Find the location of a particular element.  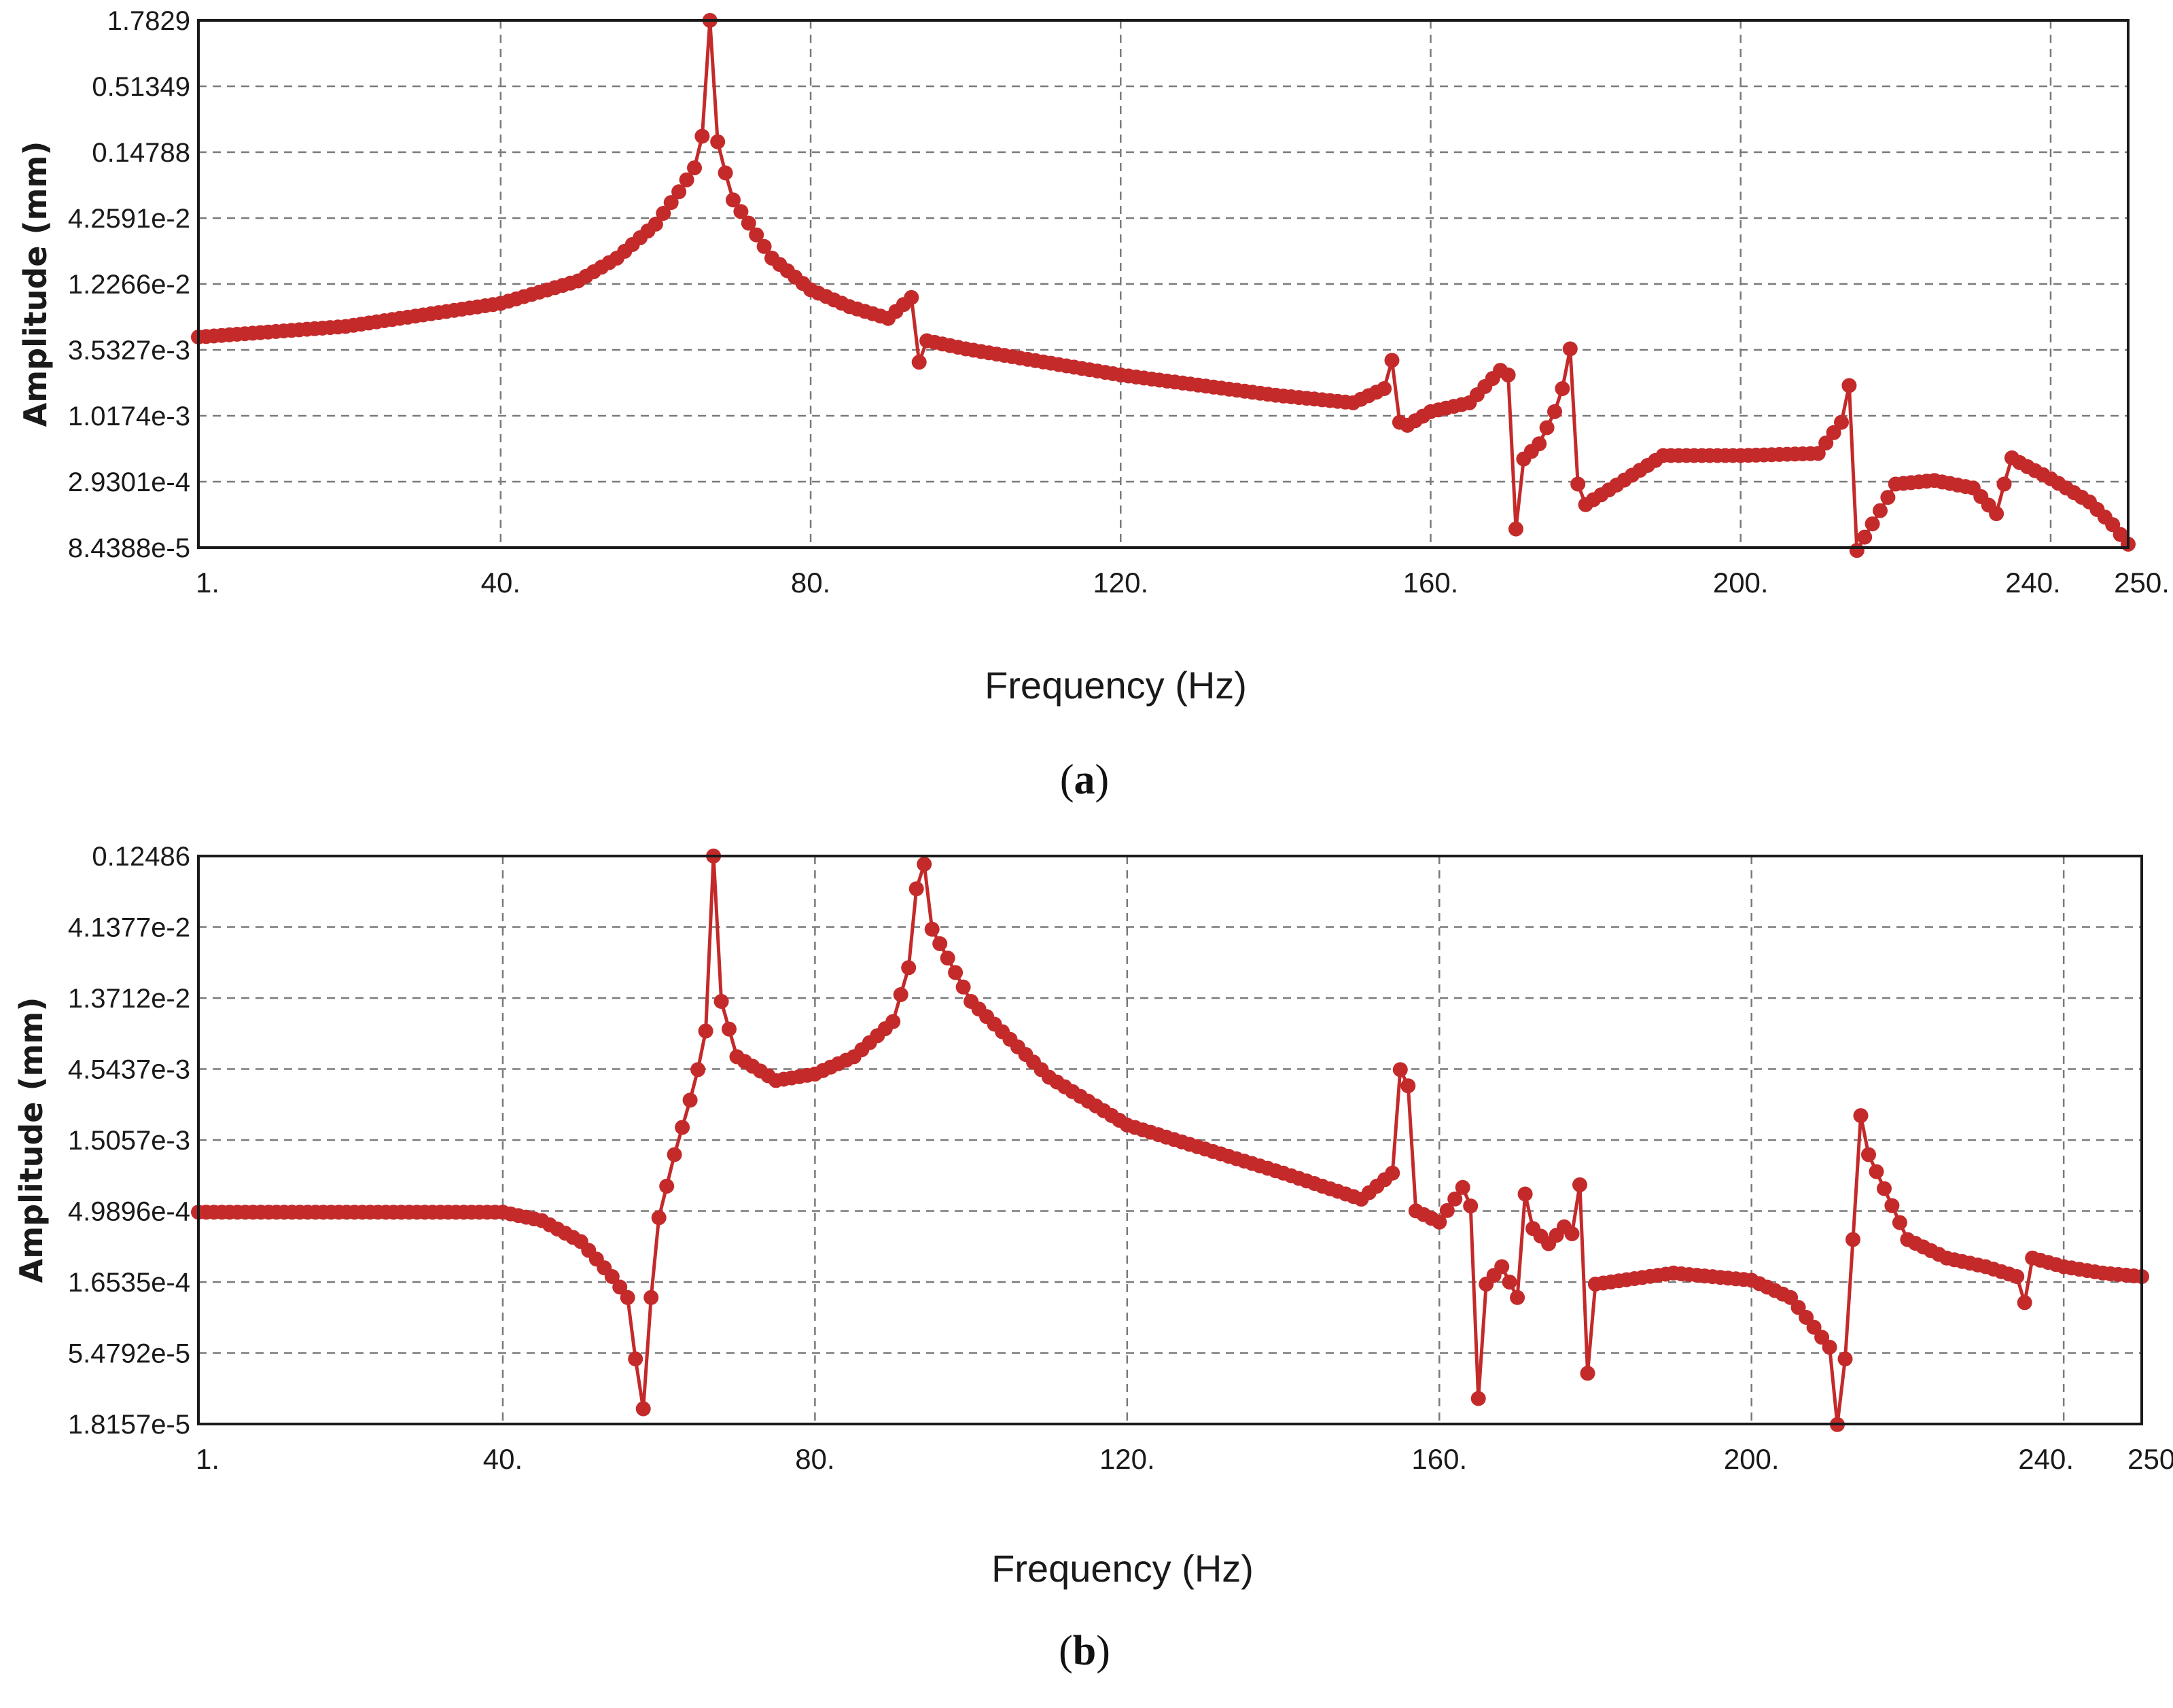

y-tick-label: 1.8157e-5 is located at coordinates (129, 1425).